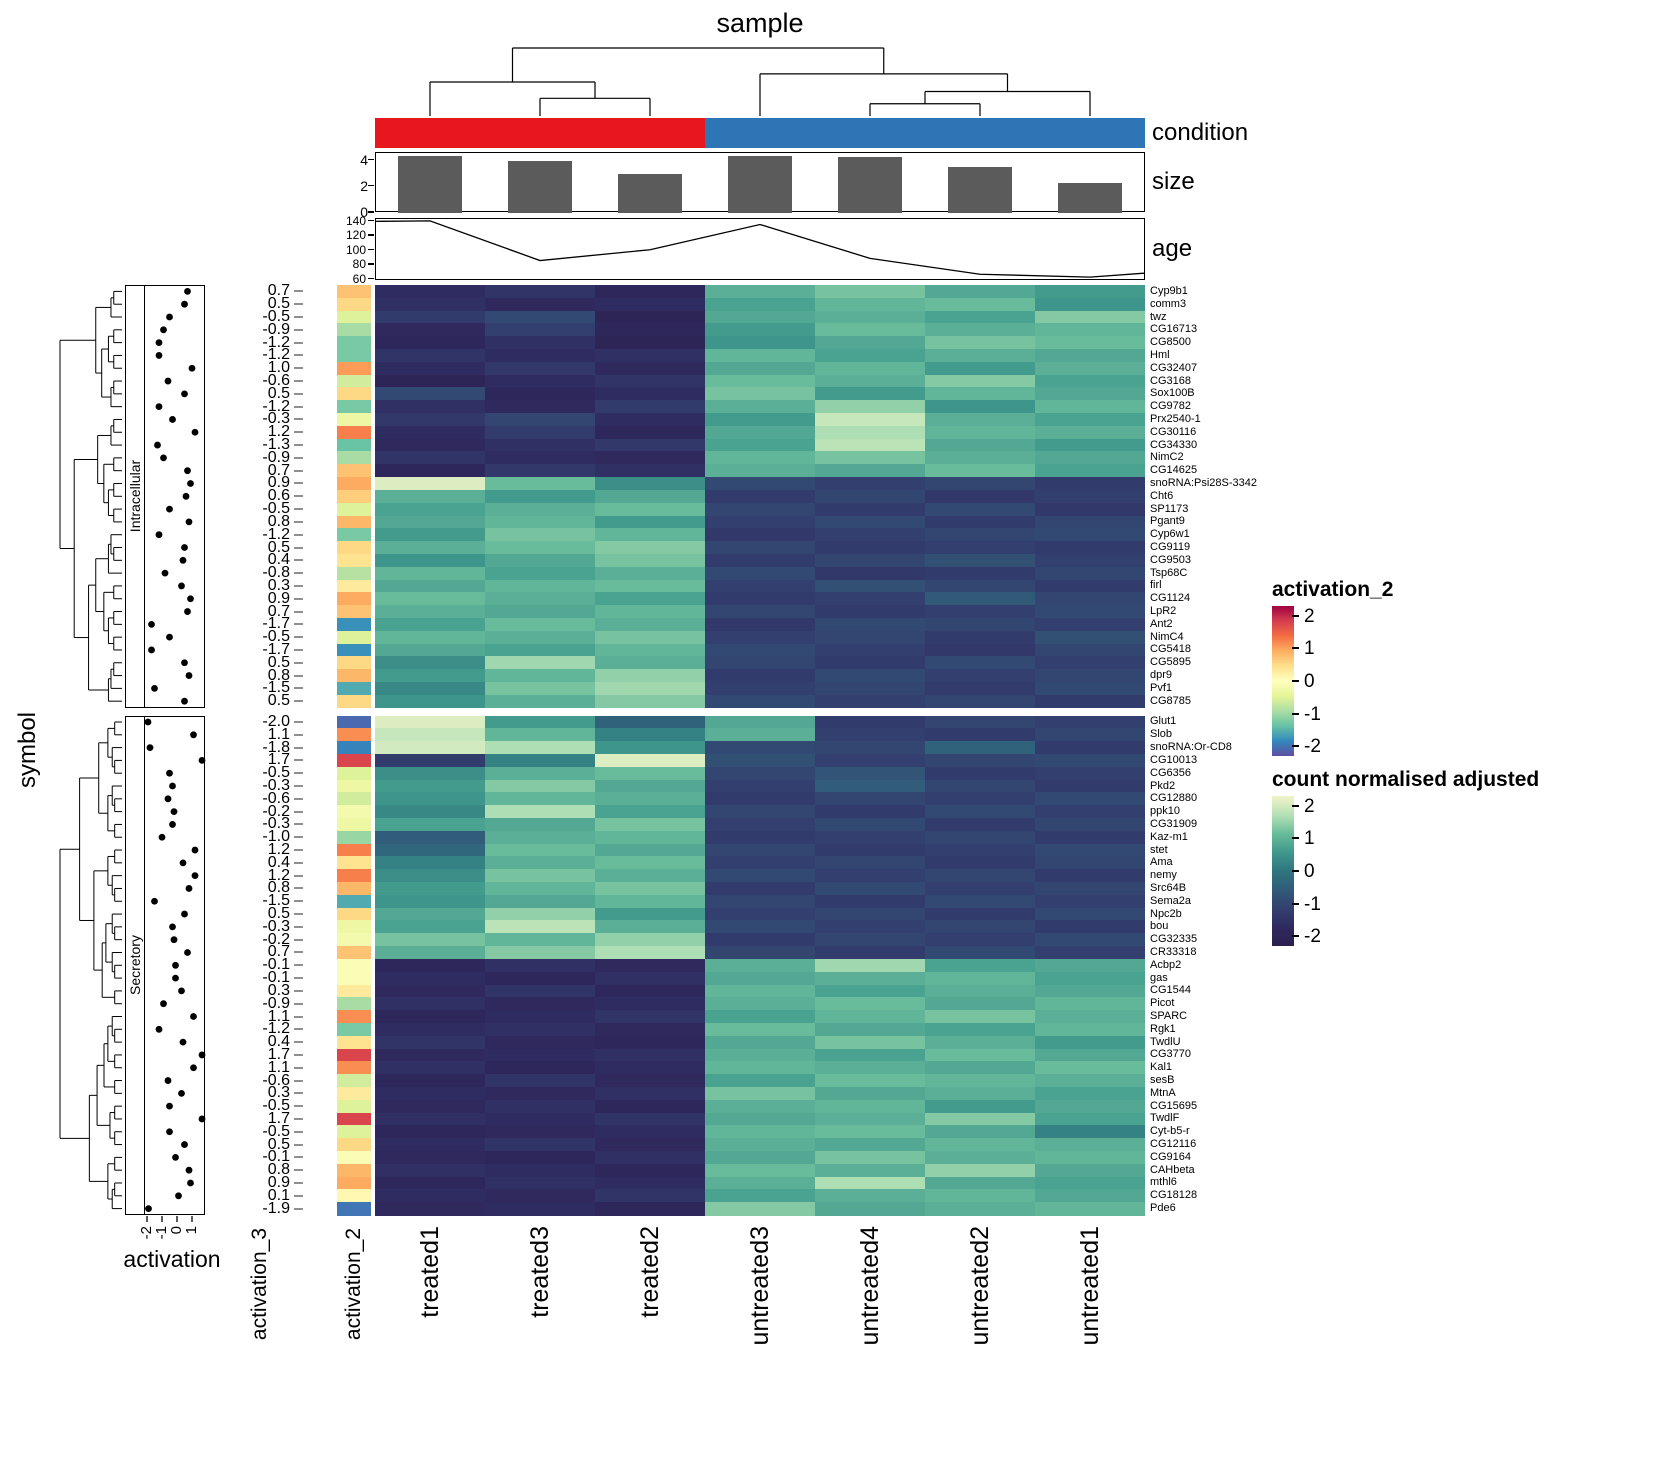  What do you see at coordinates (371, 185) in the screenshot?
I see `size-axis-tick` at bounding box center [371, 185].